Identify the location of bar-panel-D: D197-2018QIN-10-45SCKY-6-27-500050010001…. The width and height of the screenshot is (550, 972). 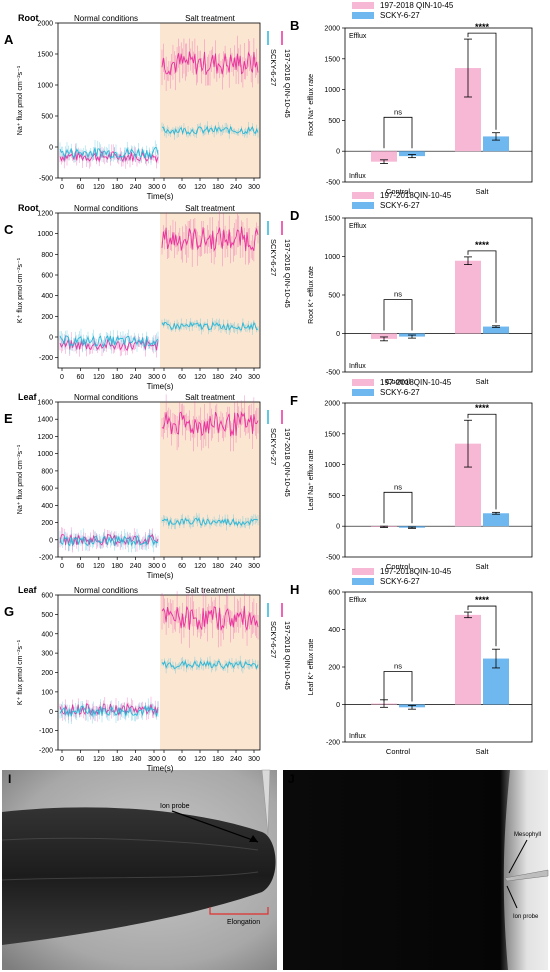
(411, 288).